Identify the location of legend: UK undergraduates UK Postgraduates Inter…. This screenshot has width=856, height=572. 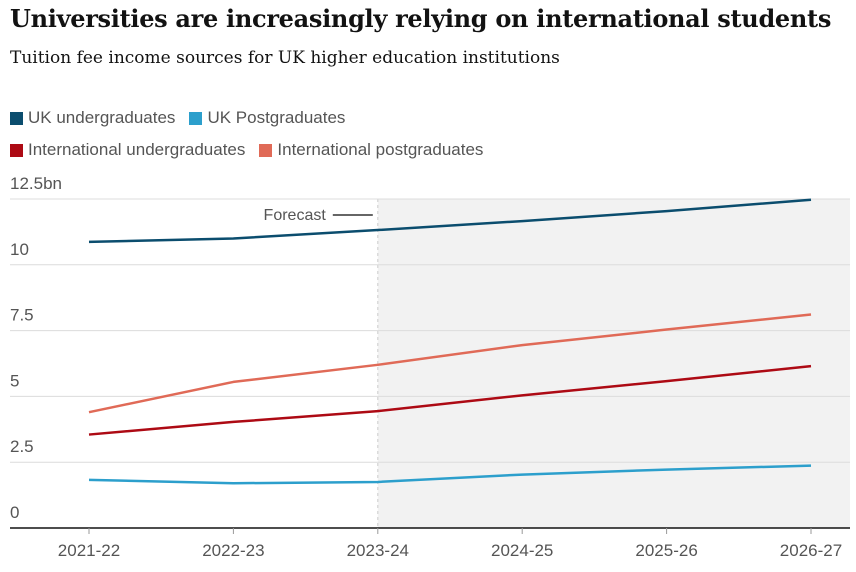
(246, 134).